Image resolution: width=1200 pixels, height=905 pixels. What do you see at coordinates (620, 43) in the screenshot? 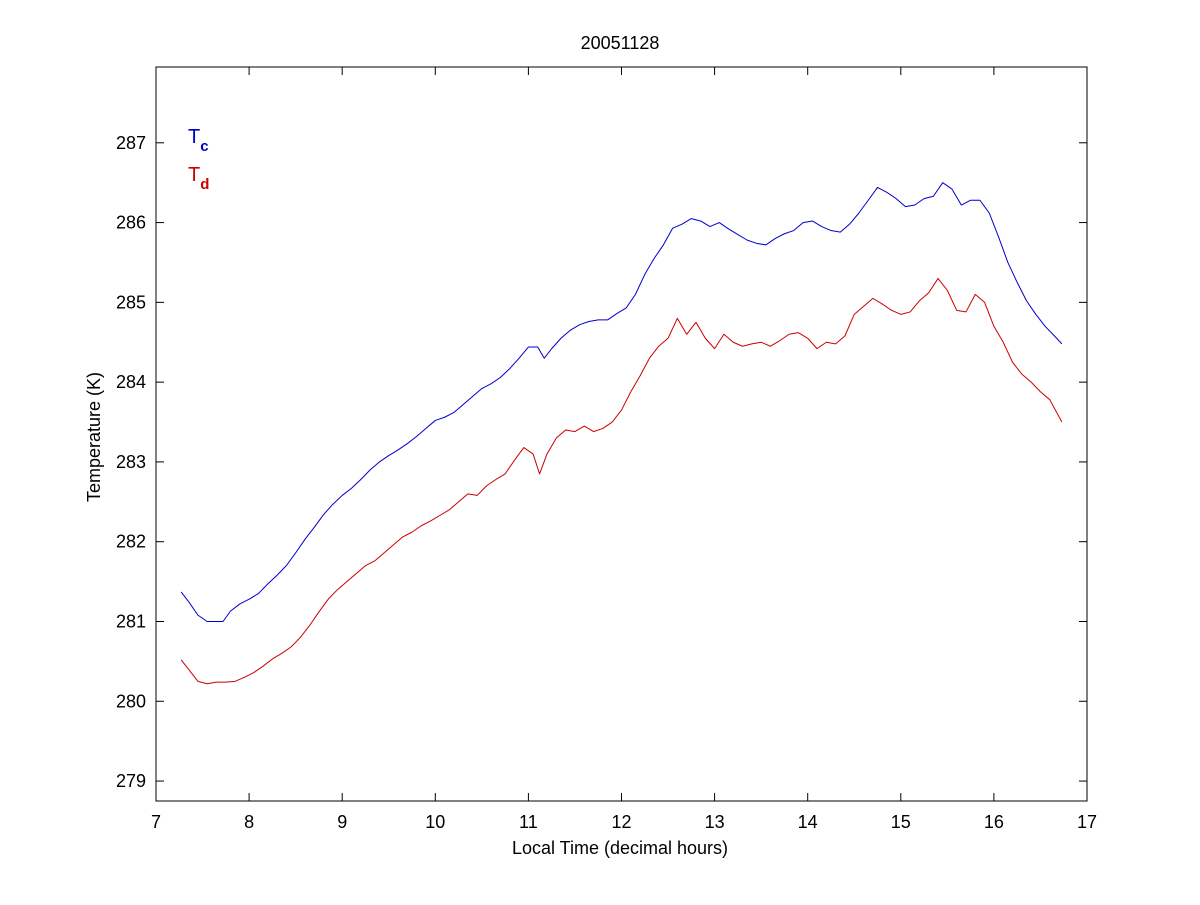
I see `chart-title: 20051128` at bounding box center [620, 43].